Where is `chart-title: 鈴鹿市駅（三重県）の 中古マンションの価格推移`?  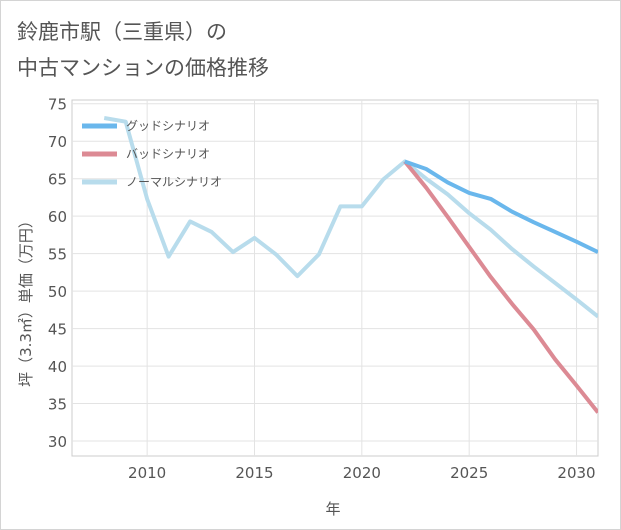
chart-title: 鈴鹿市駅（三重県）の 中古マンションの価格推移 is located at coordinates (227, 50).